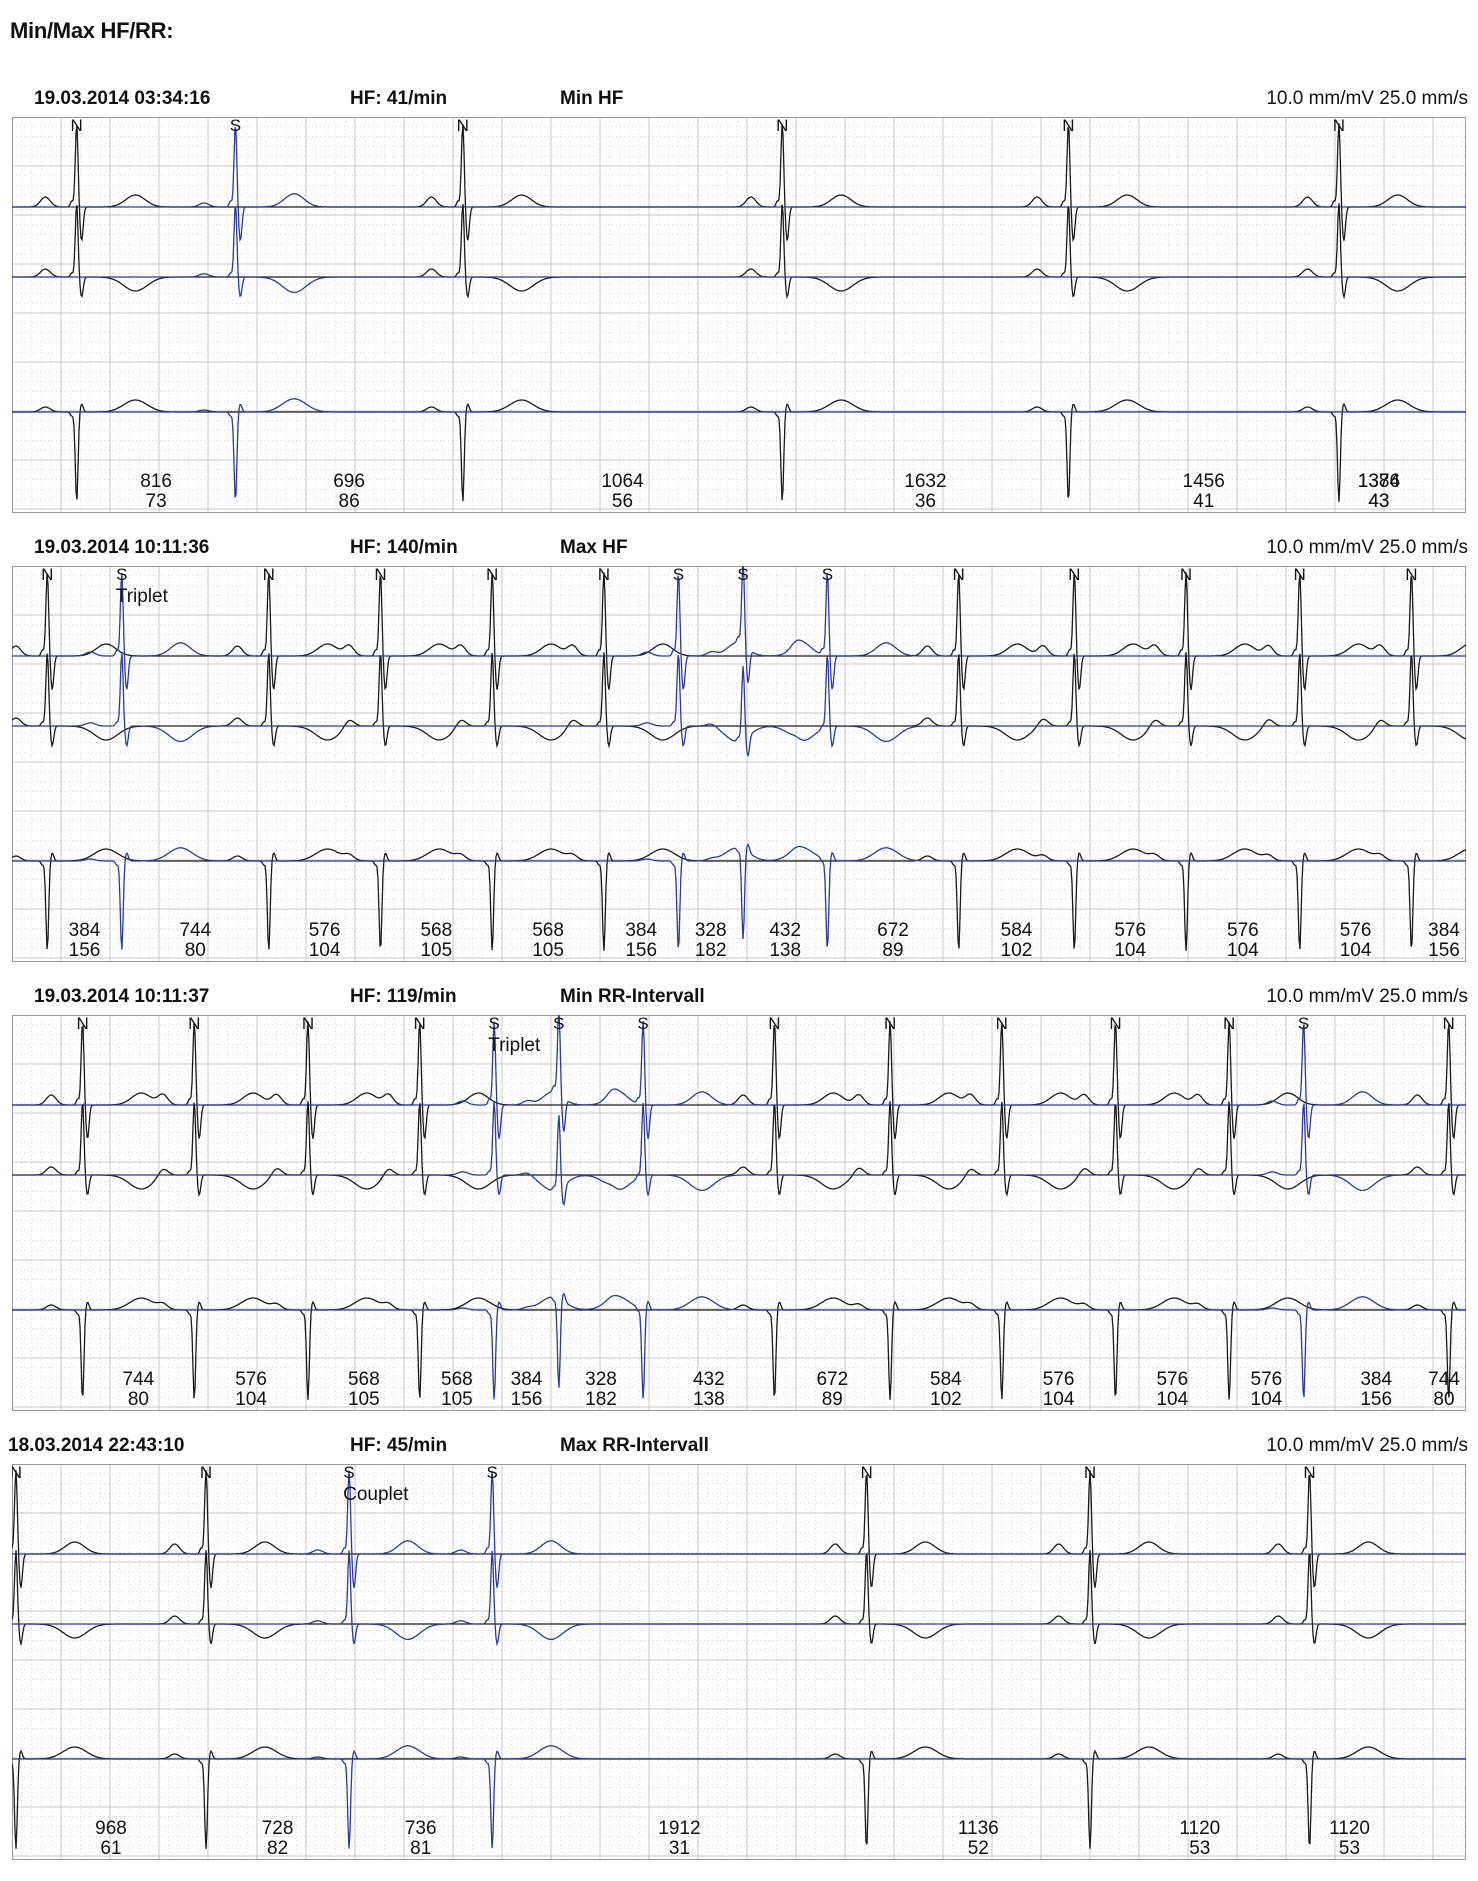 Image resolution: width=1478 pixels, height=1881 pixels. I want to click on rr-interval-ms: 1456, so click(1204, 481).